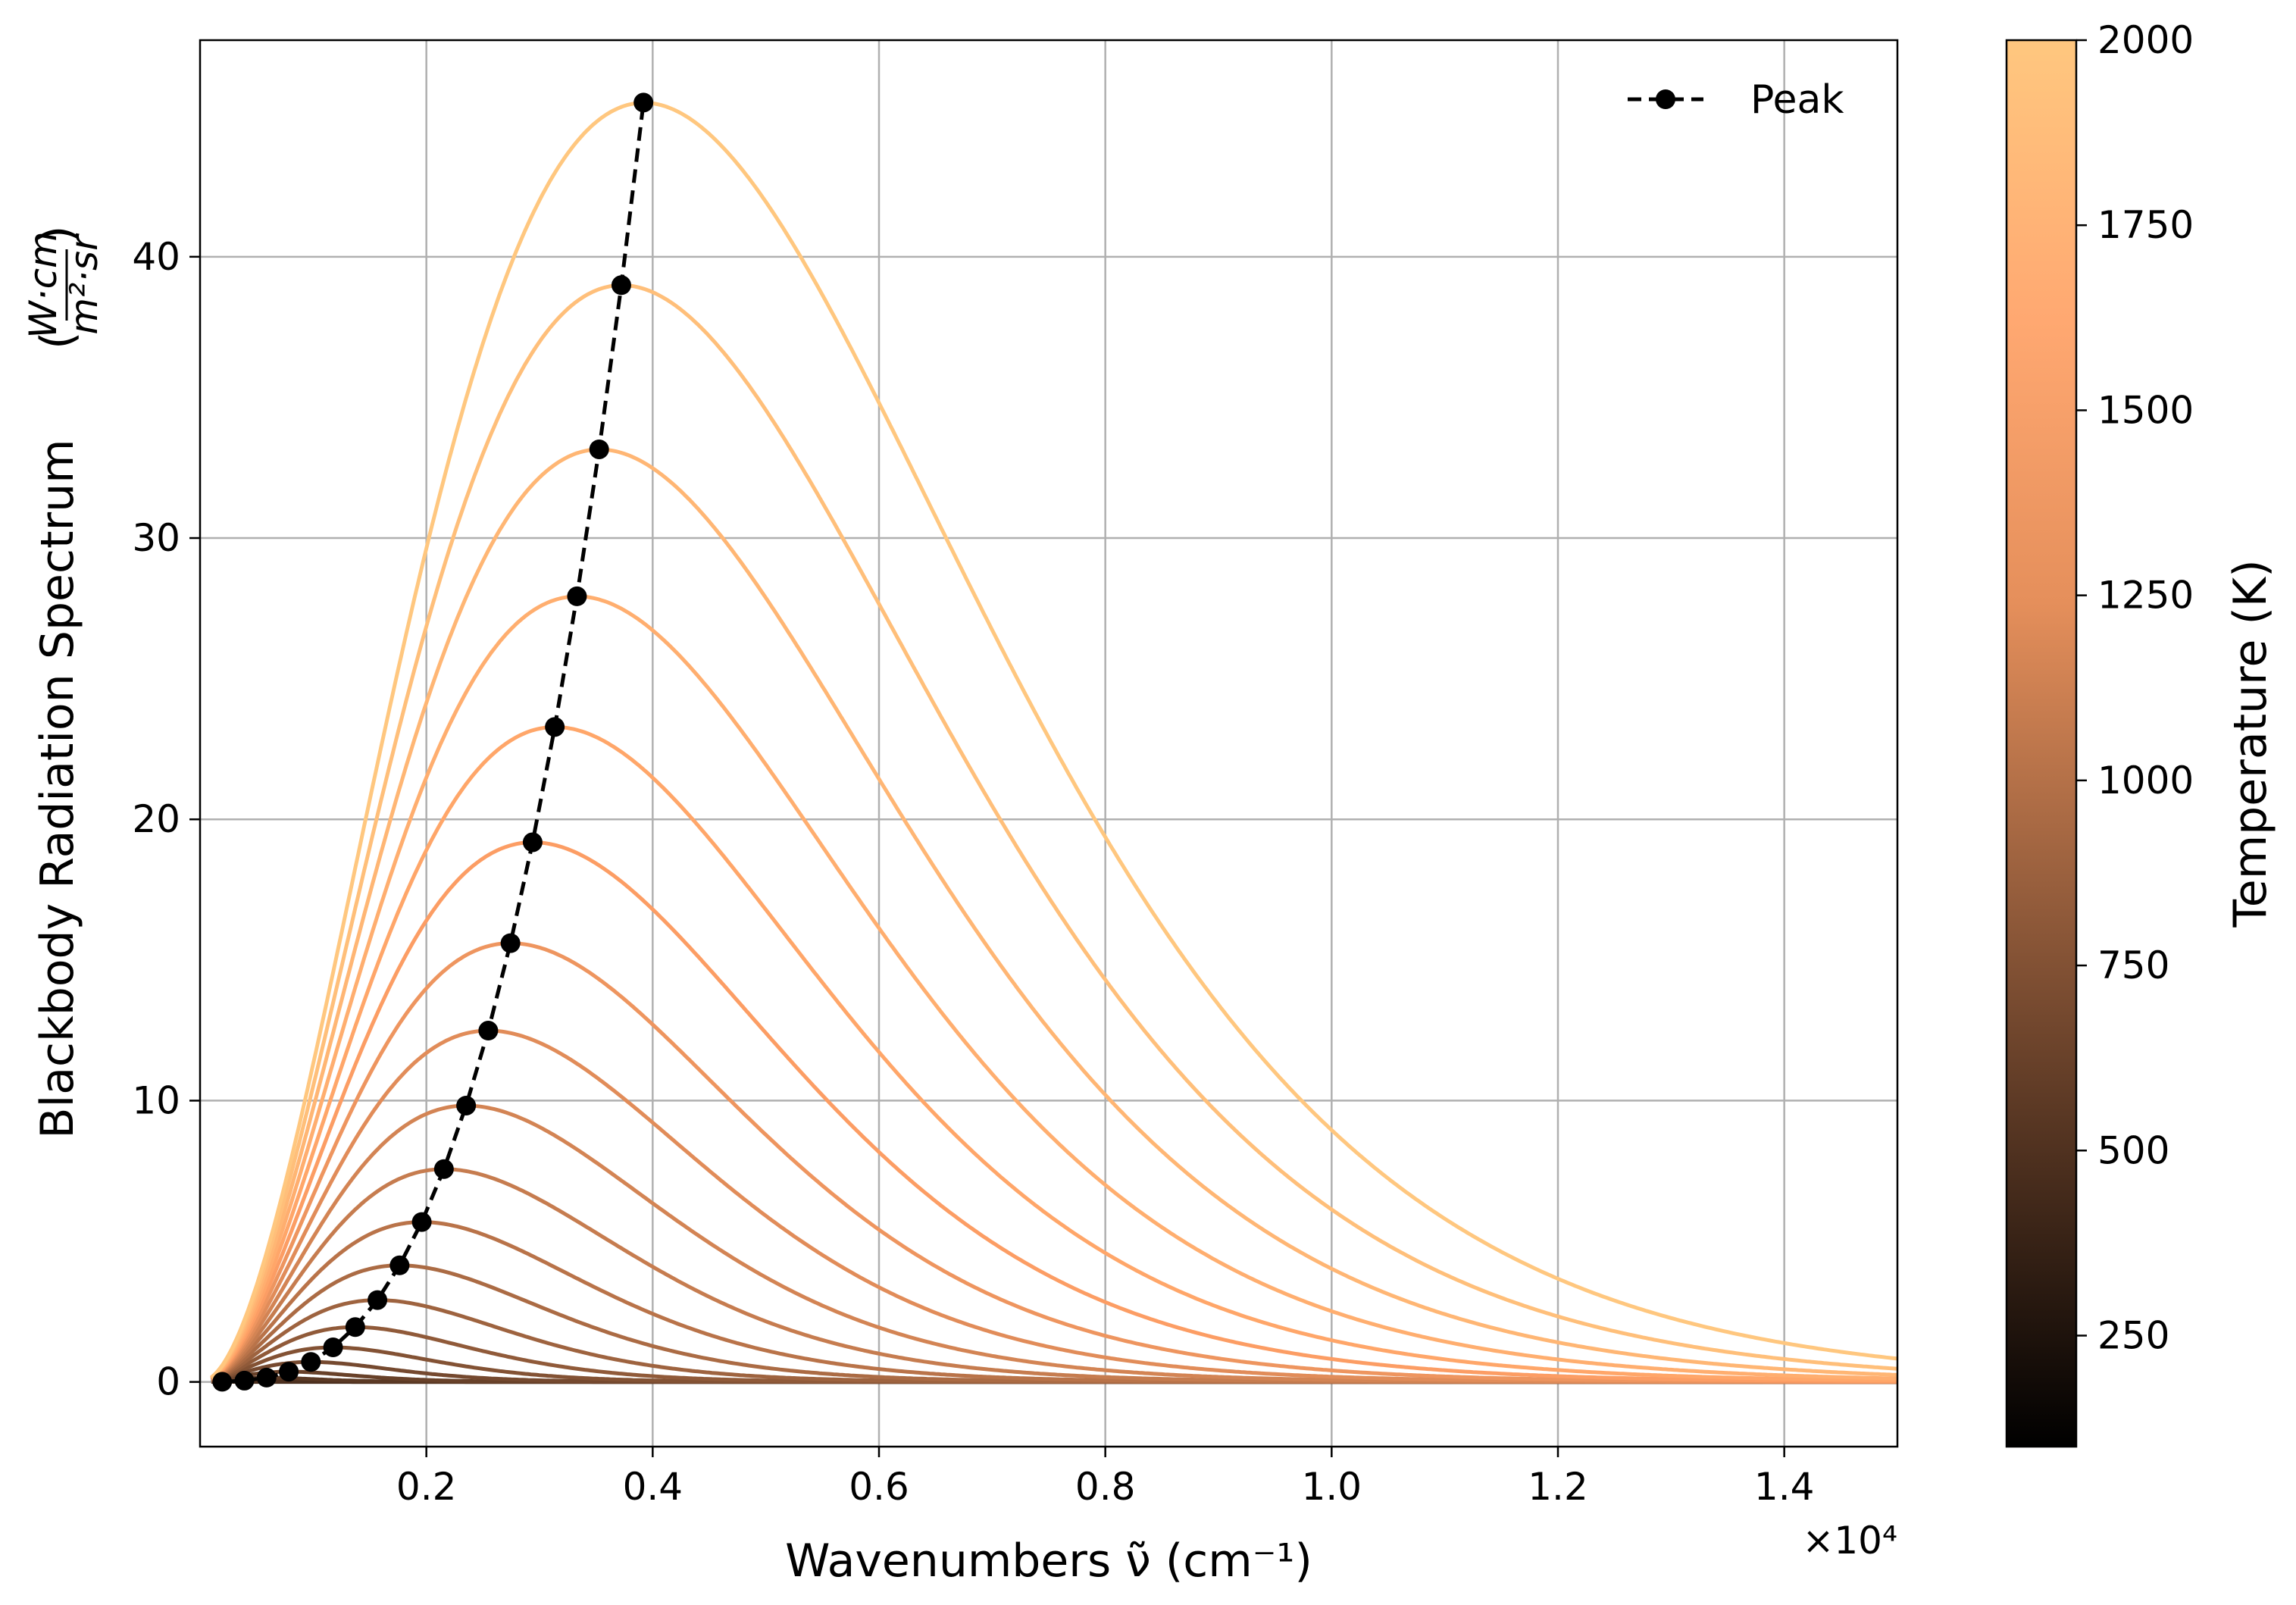 The width and height of the screenshot is (2296, 1605). I want to click on x-axis-label: Wavenumbers ν̃ (cm⁻¹), so click(1049, 1561).